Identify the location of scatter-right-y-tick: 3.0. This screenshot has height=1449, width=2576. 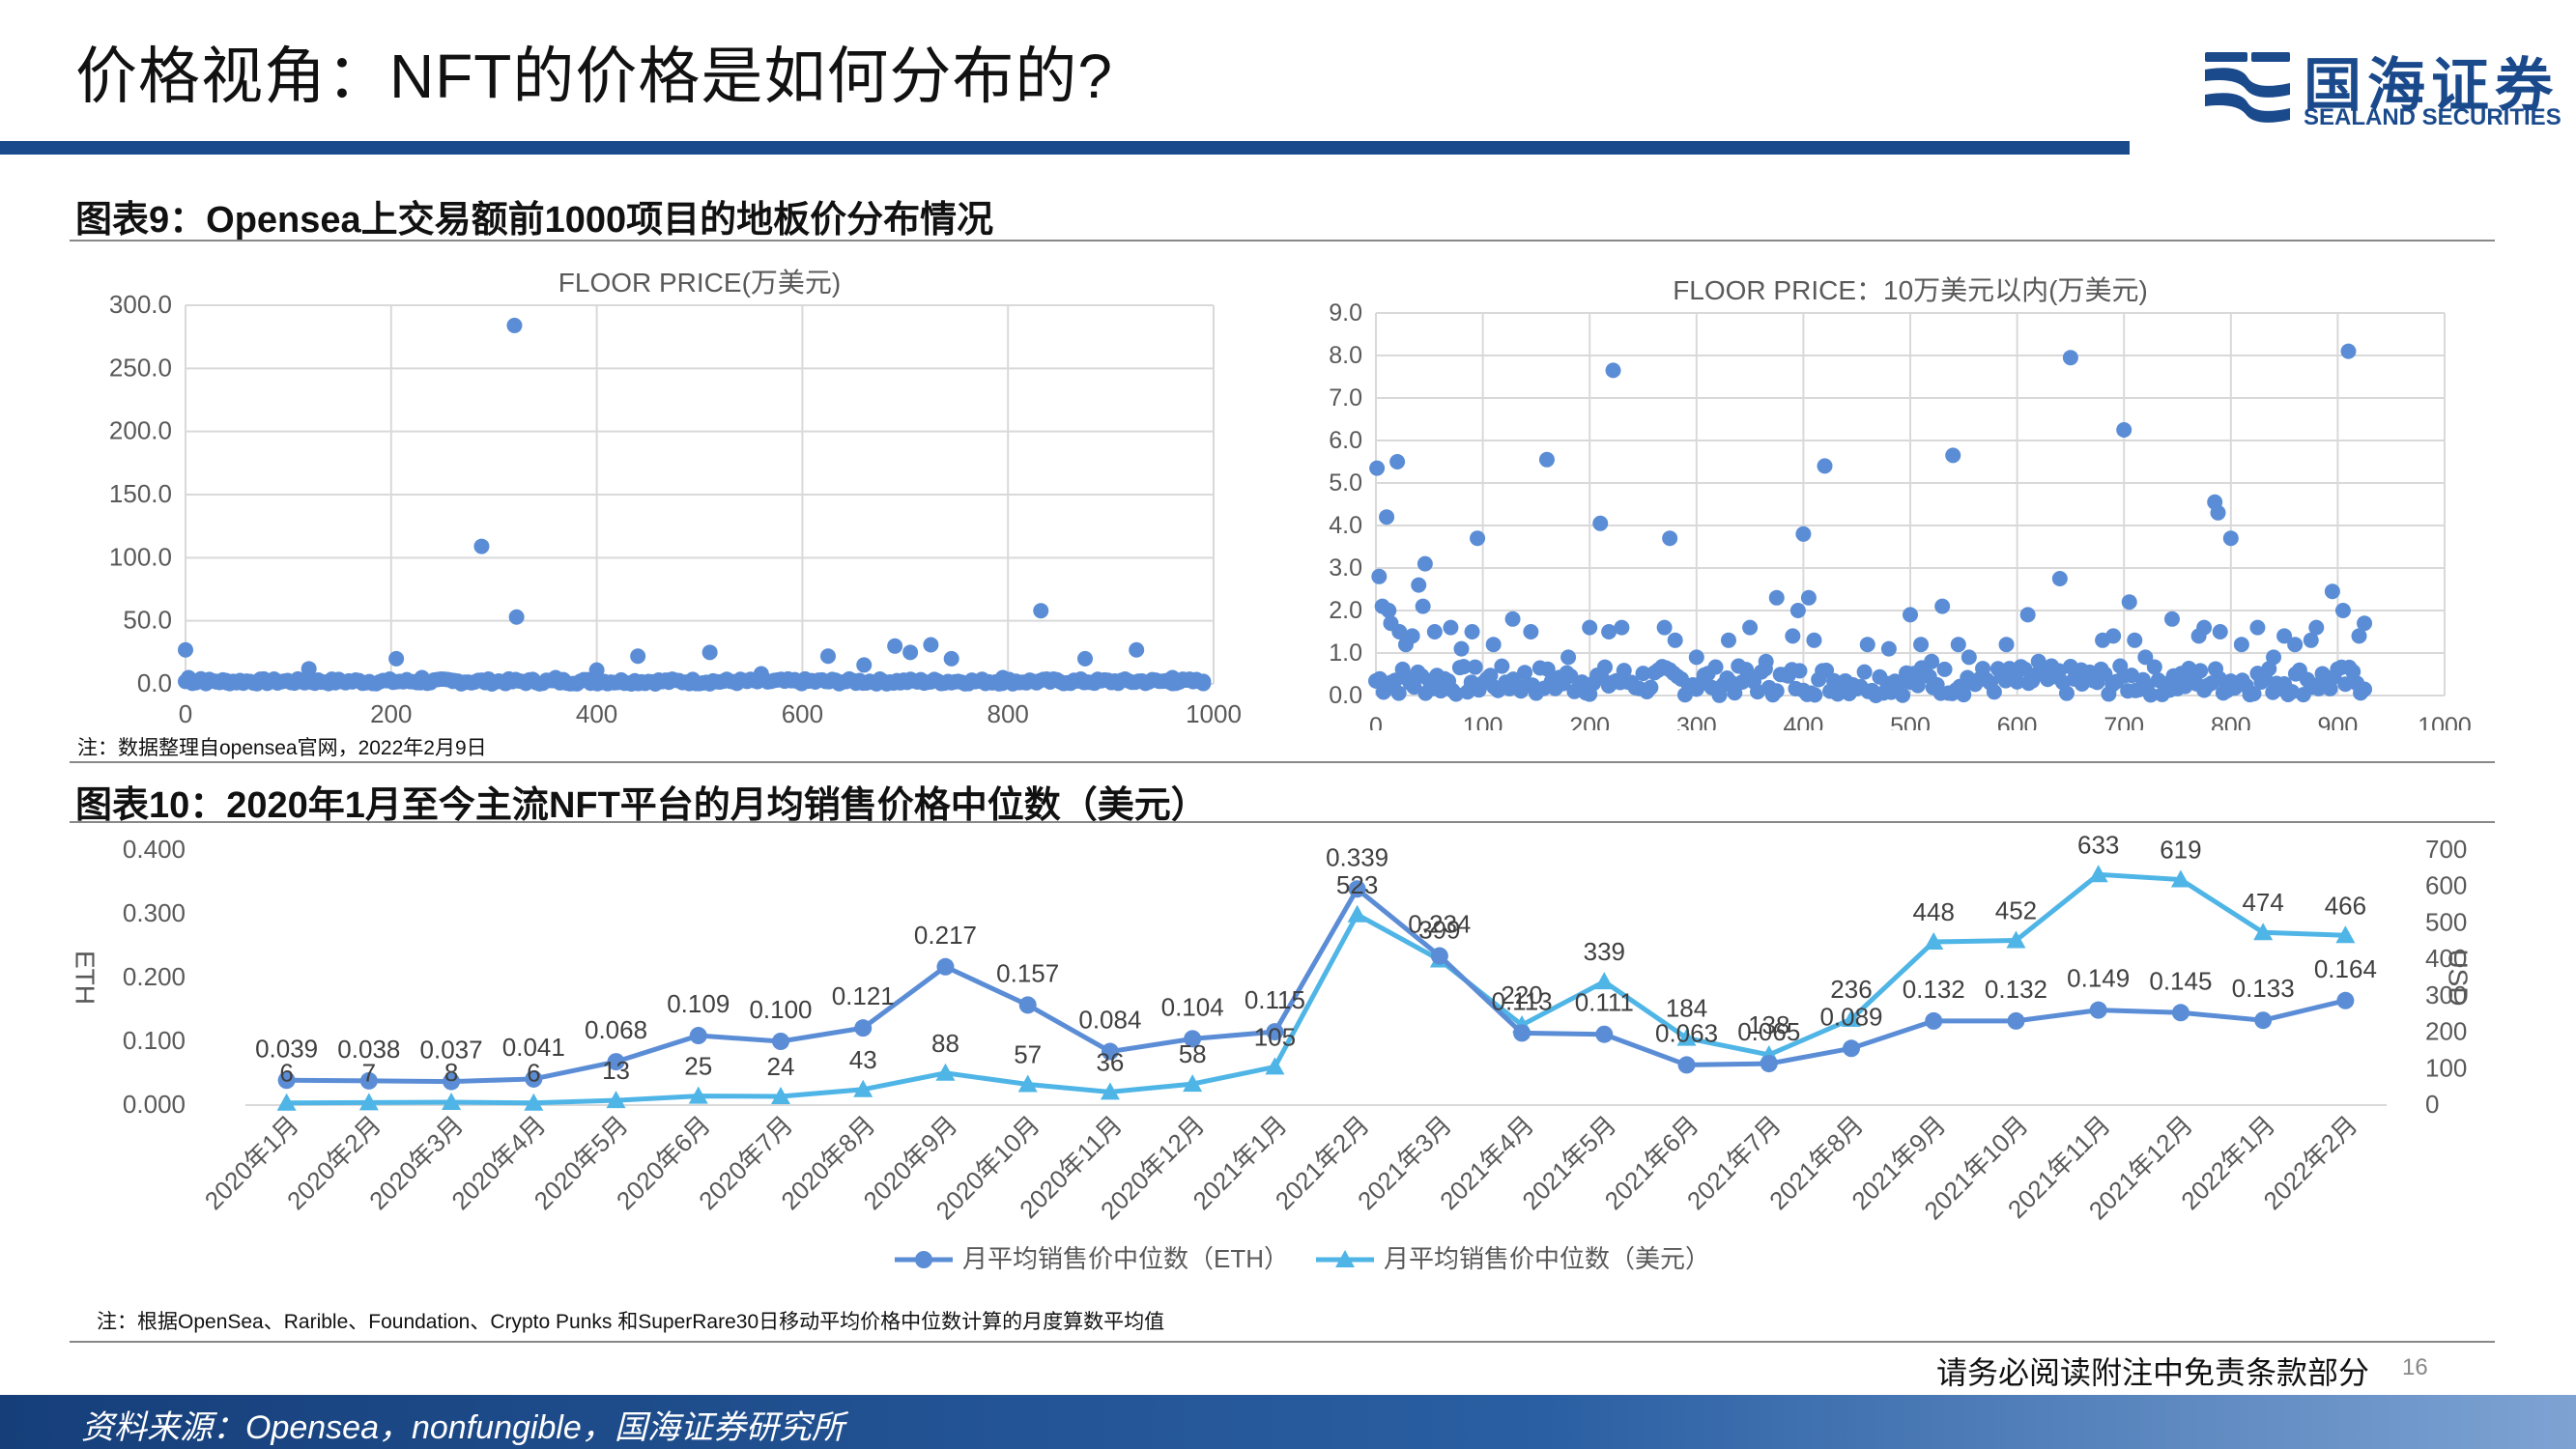
(1346, 568).